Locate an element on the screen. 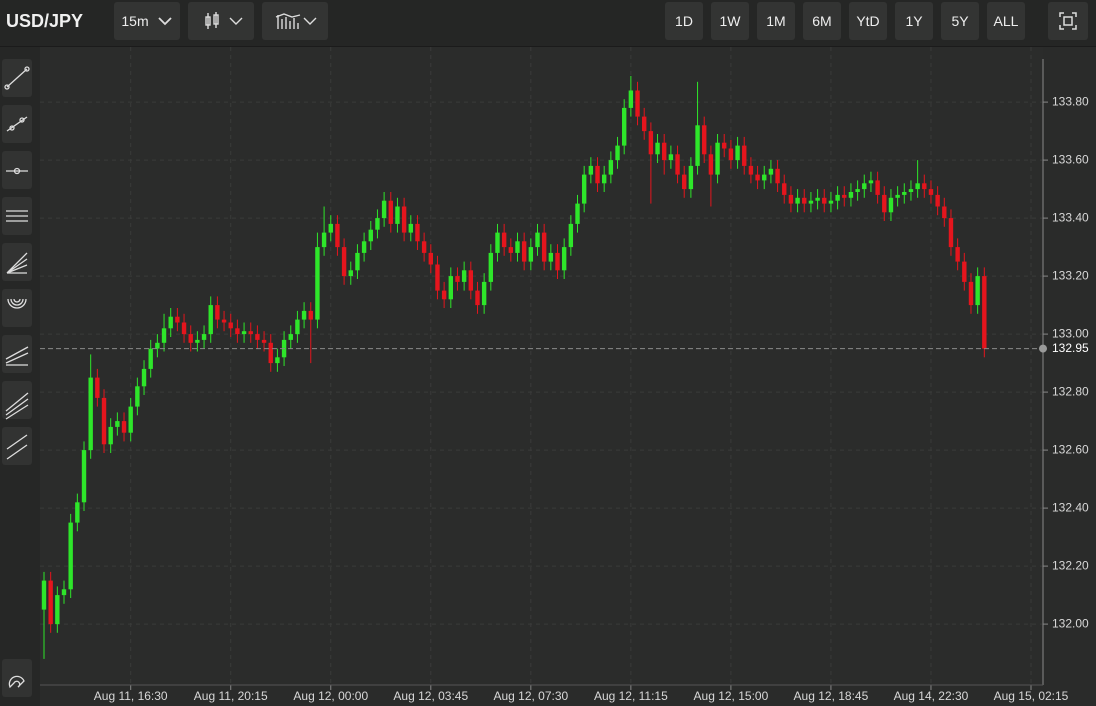 This screenshot has width=1096, height=706. range-button: 6M is located at coordinates (822, 21).